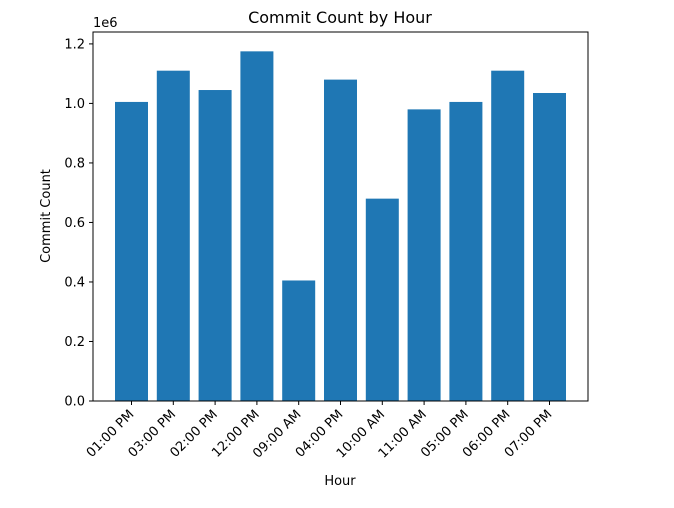 The height and width of the screenshot is (508, 674). Describe the element at coordinates (74, 282) in the screenshot. I see `y-tick-label: 0.4` at that location.